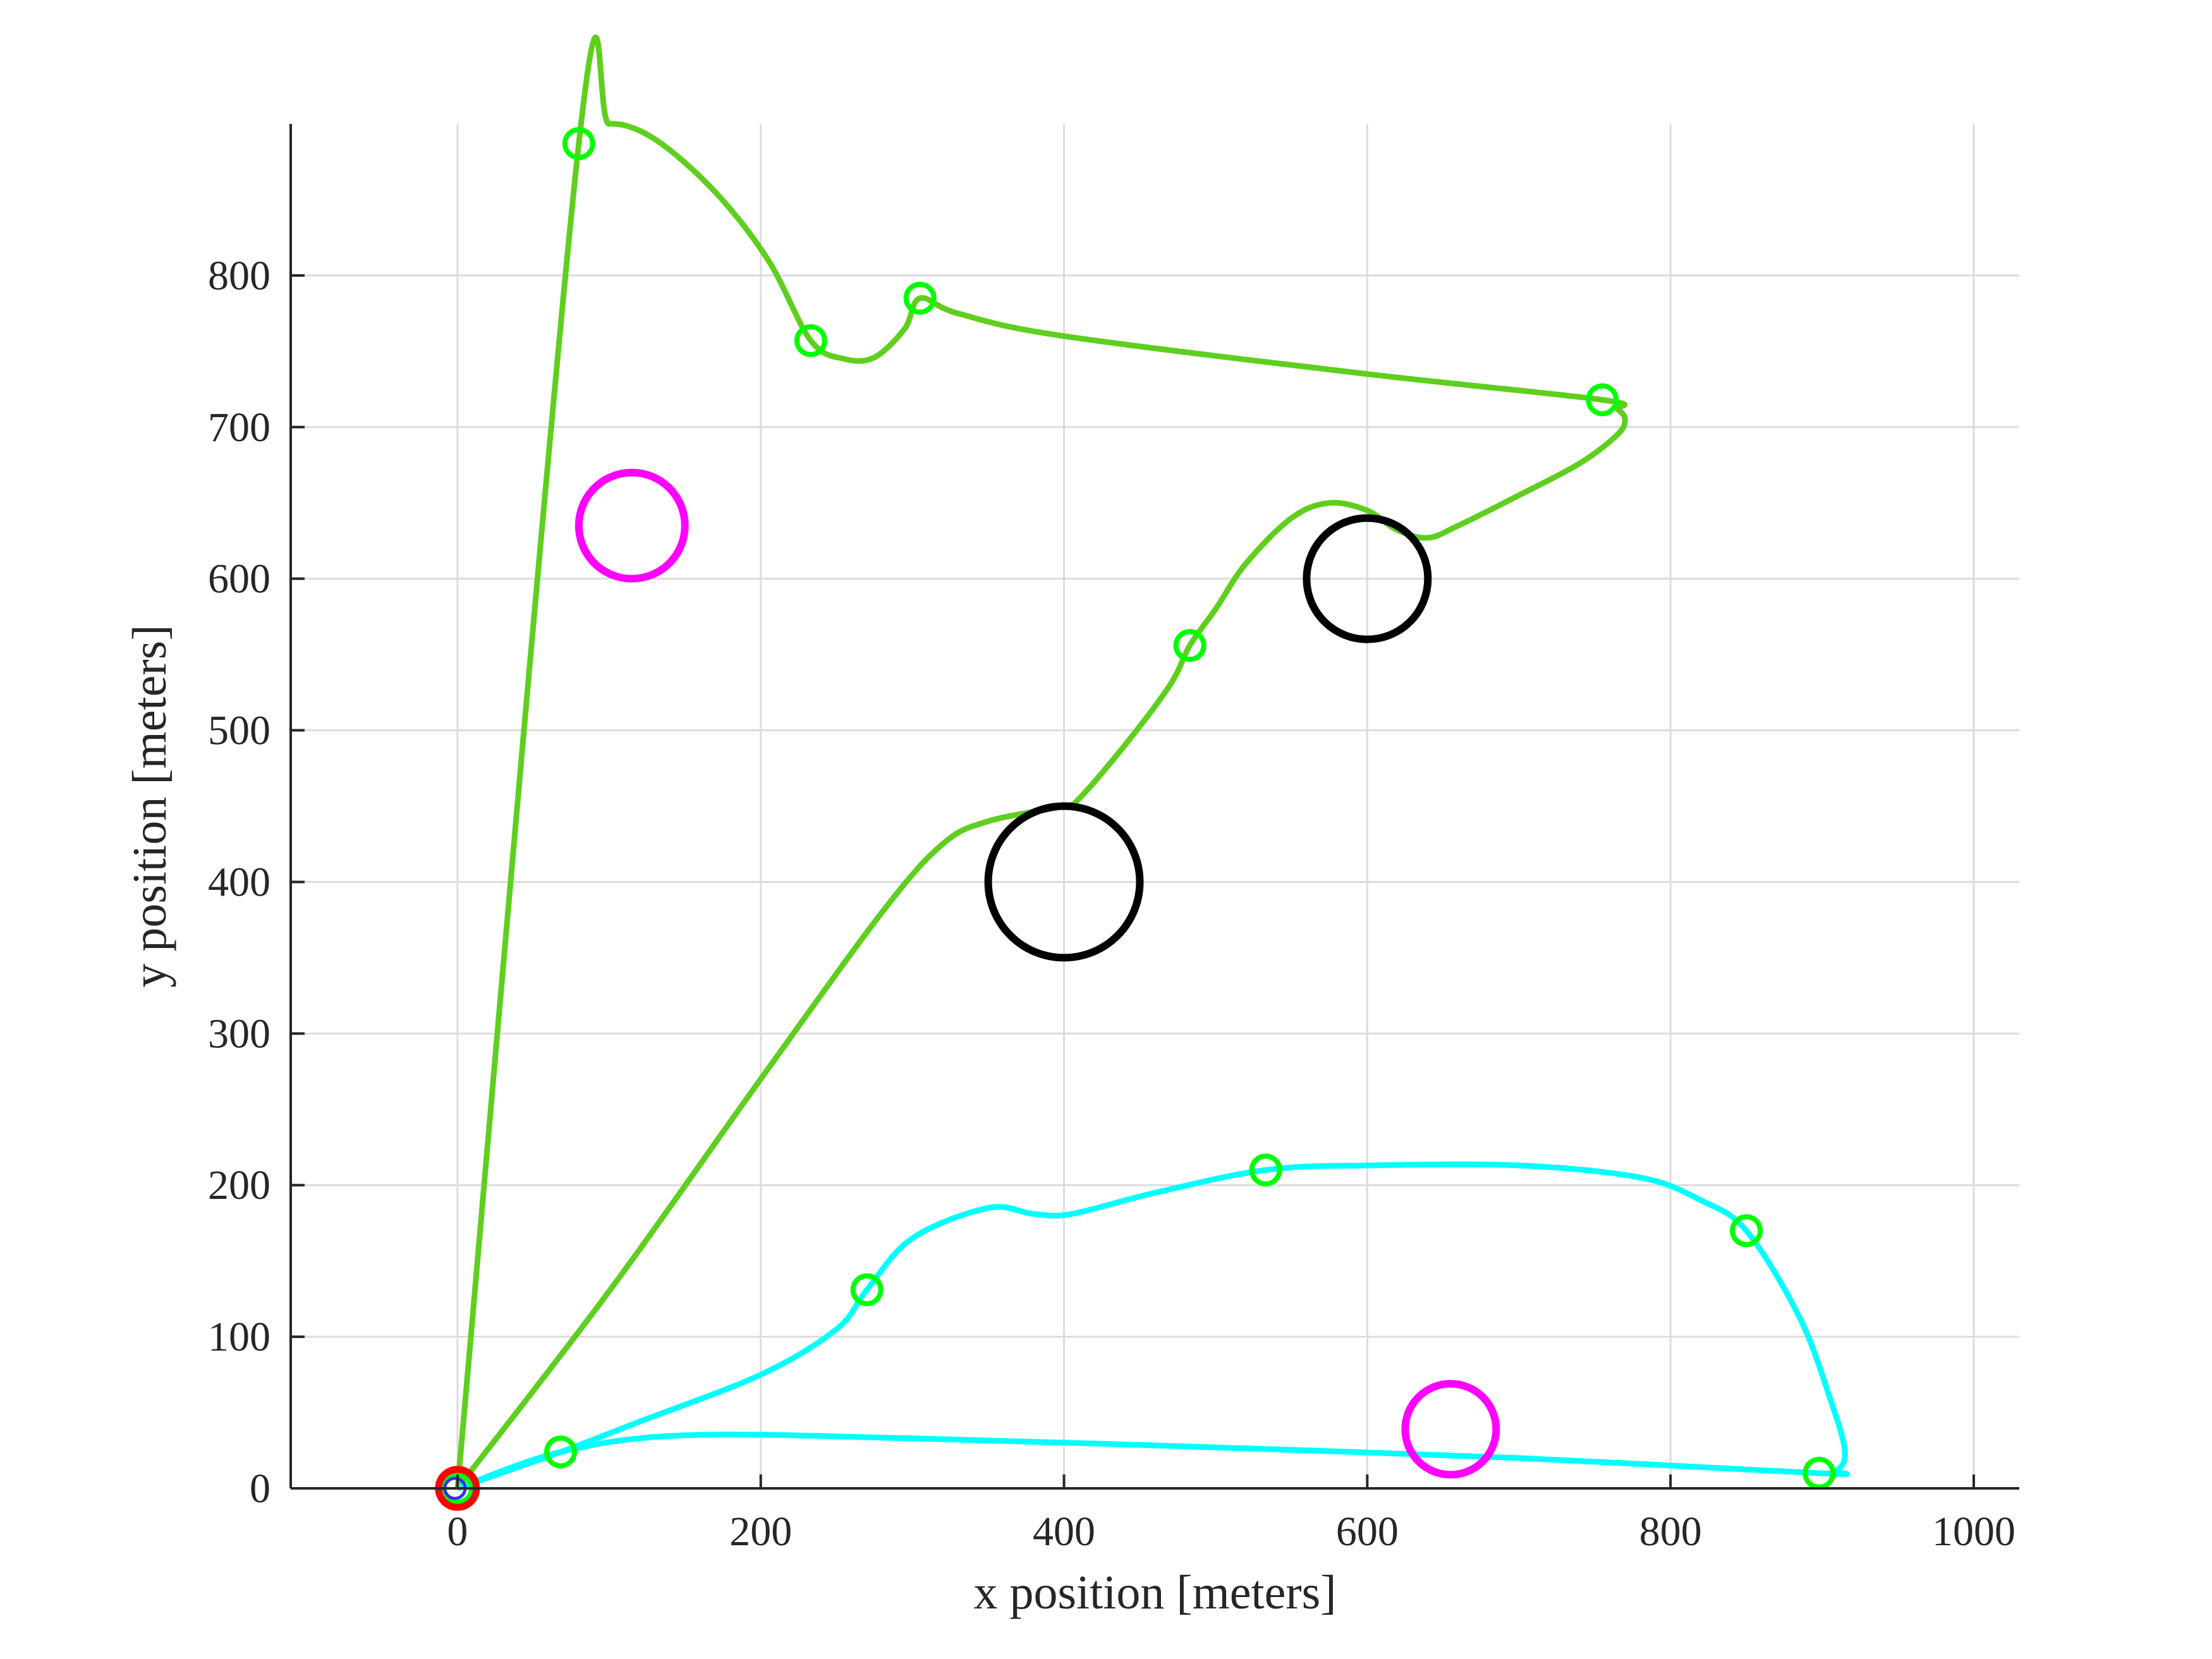  What do you see at coordinates (260, 1489) in the screenshot?
I see `y-tick-label: 0` at bounding box center [260, 1489].